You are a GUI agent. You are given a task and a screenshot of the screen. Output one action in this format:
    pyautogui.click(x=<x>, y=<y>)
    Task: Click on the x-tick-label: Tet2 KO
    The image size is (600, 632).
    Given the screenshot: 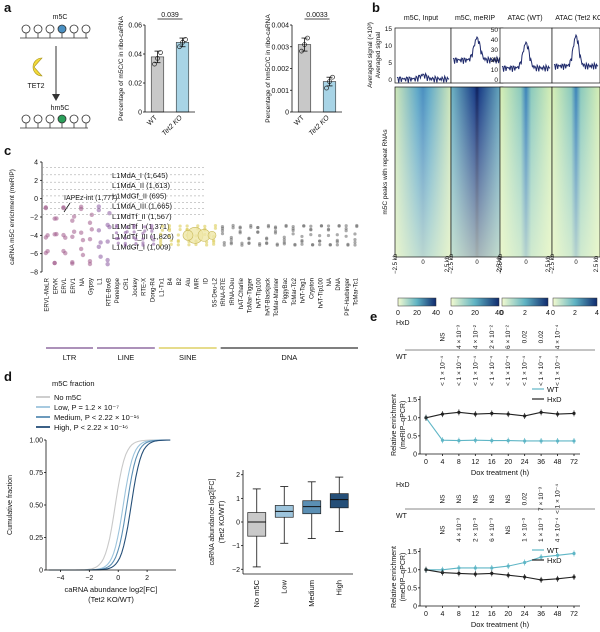 What is the action you would take?
    pyautogui.click(x=319, y=125)
    